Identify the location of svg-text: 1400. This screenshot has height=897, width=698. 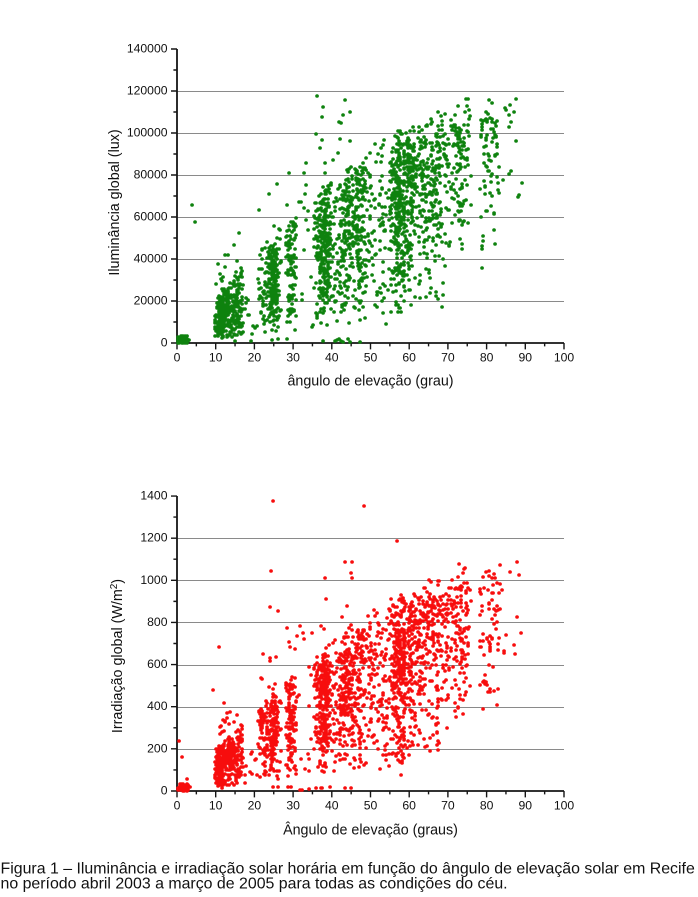
(153, 496).